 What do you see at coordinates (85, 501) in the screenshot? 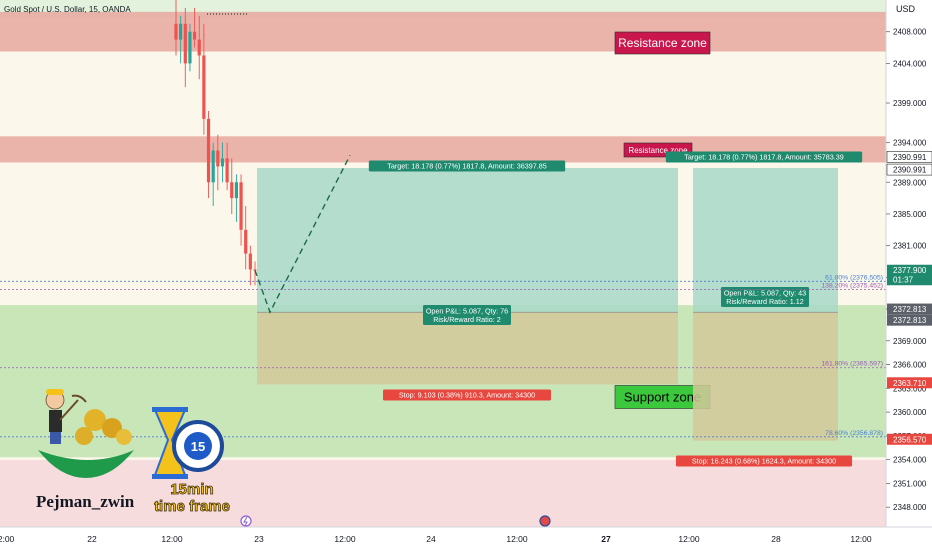
I see `author-name: Pejman_zwin` at bounding box center [85, 501].